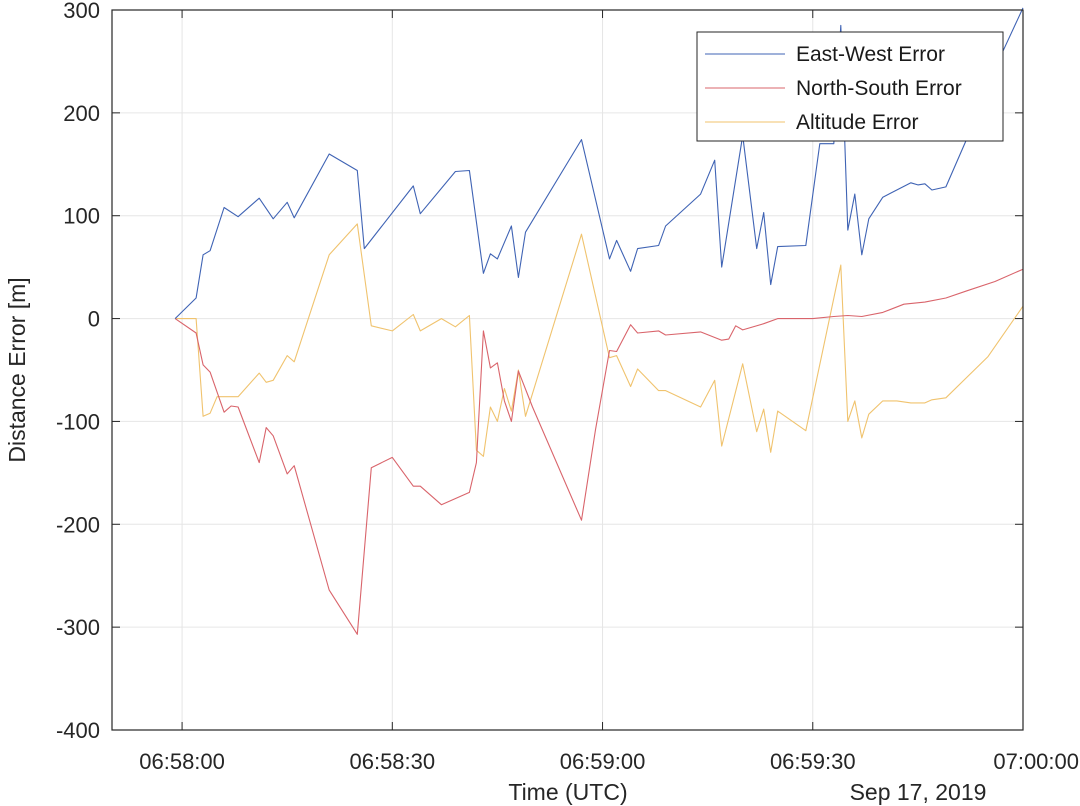 The width and height of the screenshot is (1080, 806). What do you see at coordinates (182, 761) in the screenshot?
I see `x-tick-label: 06:58:00` at bounding box center [182, 761].